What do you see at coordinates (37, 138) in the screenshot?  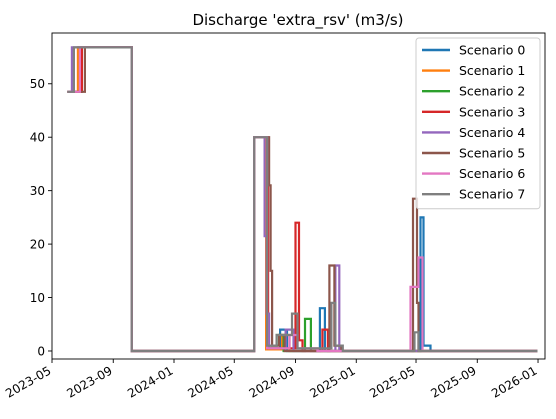 I see `y-tick-label: 40` at bounding box center [37, 138].